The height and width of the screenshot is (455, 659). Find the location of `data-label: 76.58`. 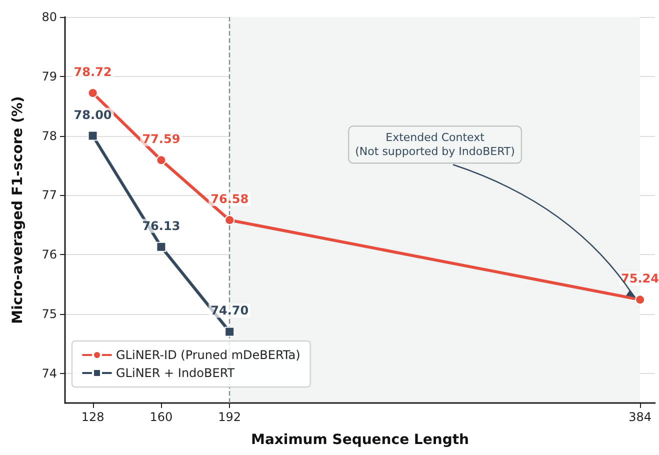

data-label: 76.58 is located at coordinates (229, 199).